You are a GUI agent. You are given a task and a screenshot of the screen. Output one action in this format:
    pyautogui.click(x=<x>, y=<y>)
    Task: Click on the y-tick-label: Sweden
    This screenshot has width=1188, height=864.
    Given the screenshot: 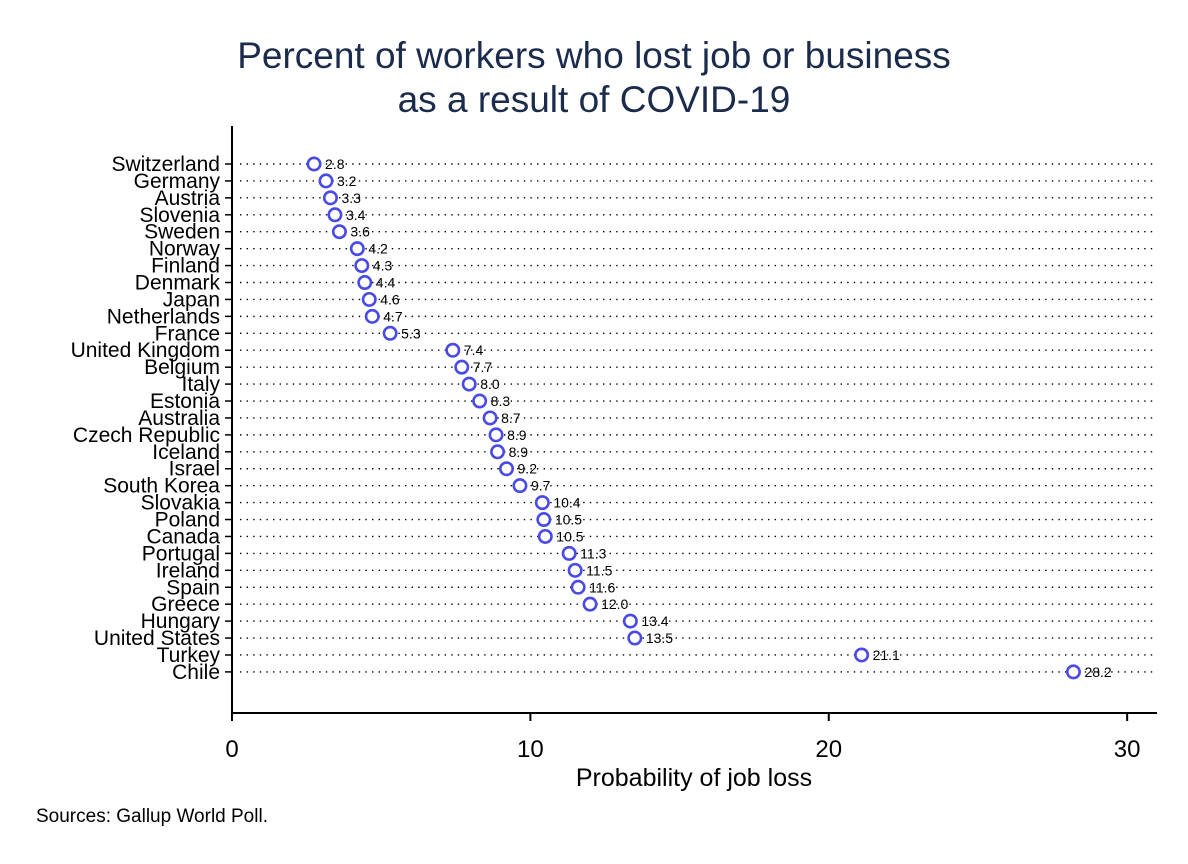 What is the action you would take?
    pyautogui.click(x=182, y=232)
    